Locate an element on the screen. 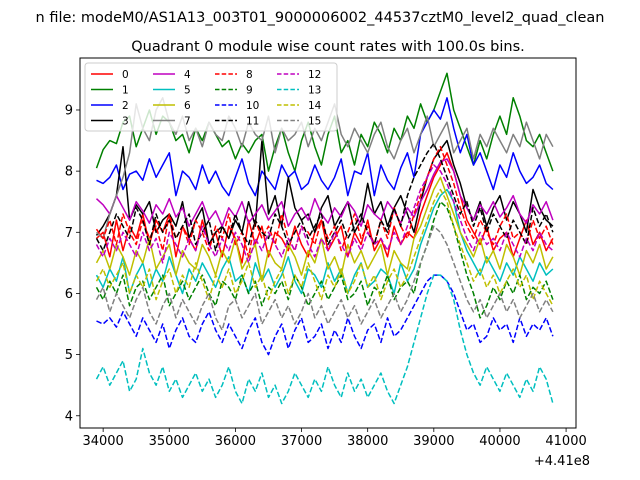 Image resolution: width=640 pixels, height=480 pixels. legend-label-8: 8 is located at coordinates (249, 75).